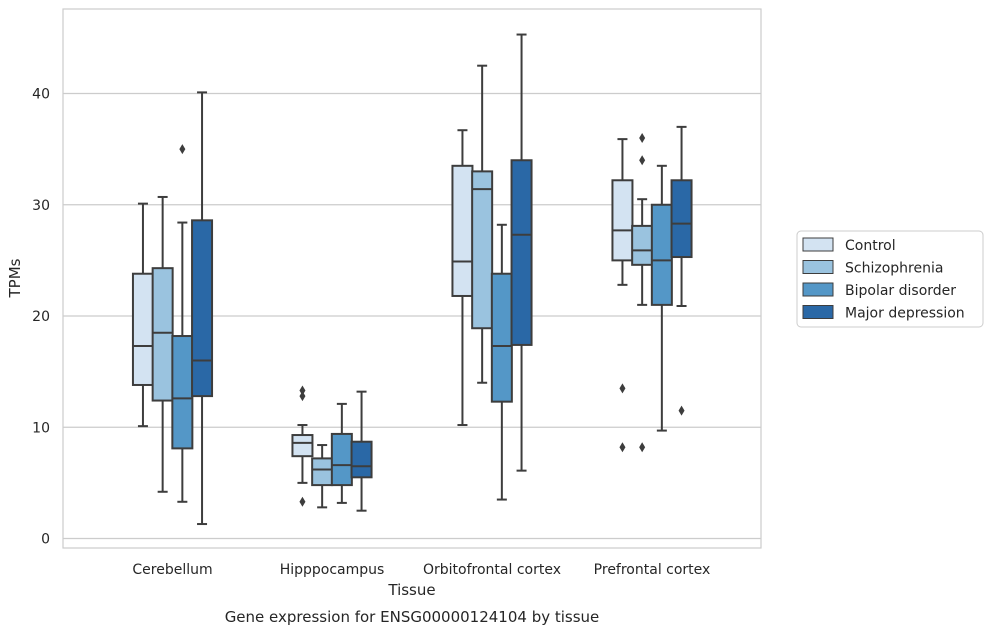 This screenshot has width=993, height=634. I want to click on legend-label: Control, so click(870, 246).